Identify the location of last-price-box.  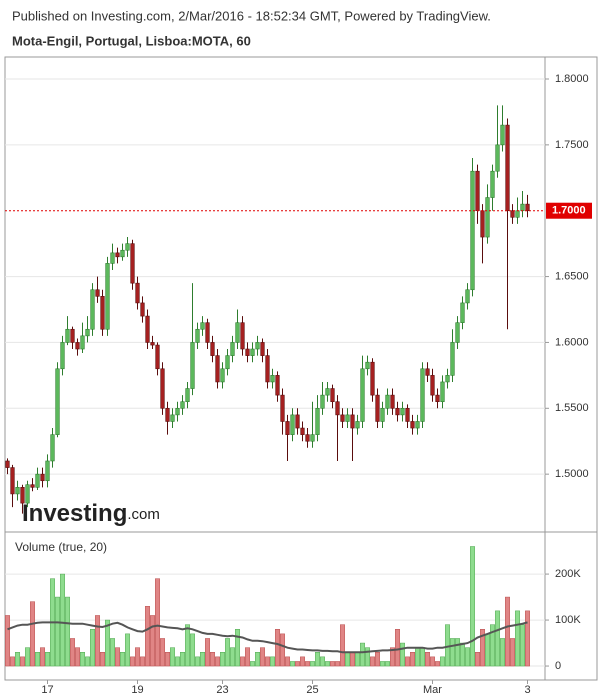
(569, 210).